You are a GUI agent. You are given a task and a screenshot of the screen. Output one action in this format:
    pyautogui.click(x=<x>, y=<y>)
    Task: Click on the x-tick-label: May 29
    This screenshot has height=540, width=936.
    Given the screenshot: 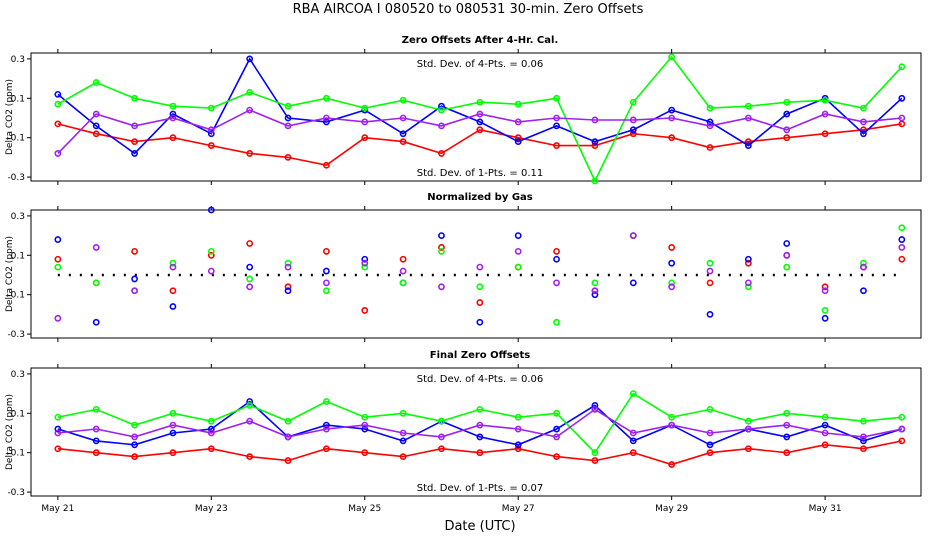 What is the action you would take?
    pyautogui.click(x=671, y=509)
    